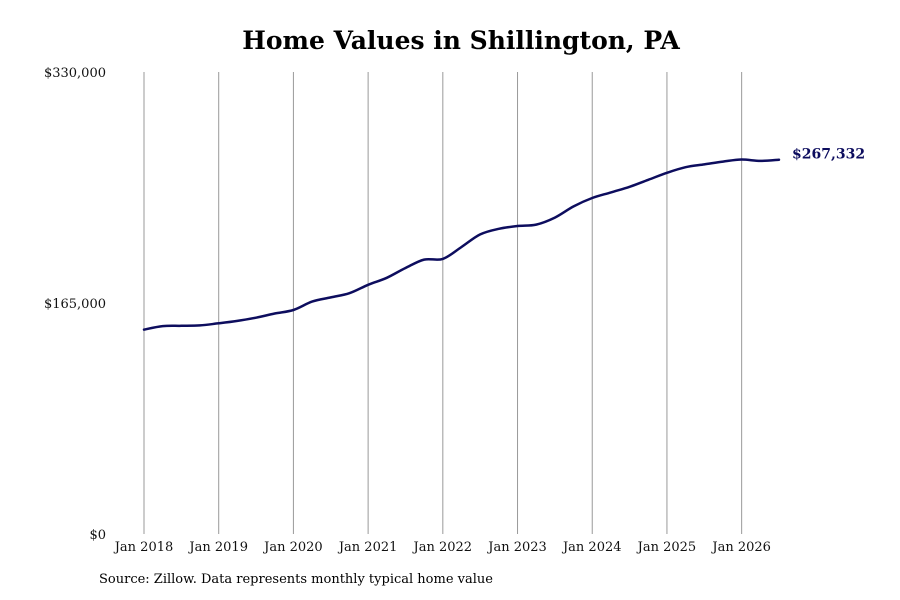 This screenshot has width=900, height=600. I want to click on x-tick-label-1: Jan 2019, so click(217, 547).